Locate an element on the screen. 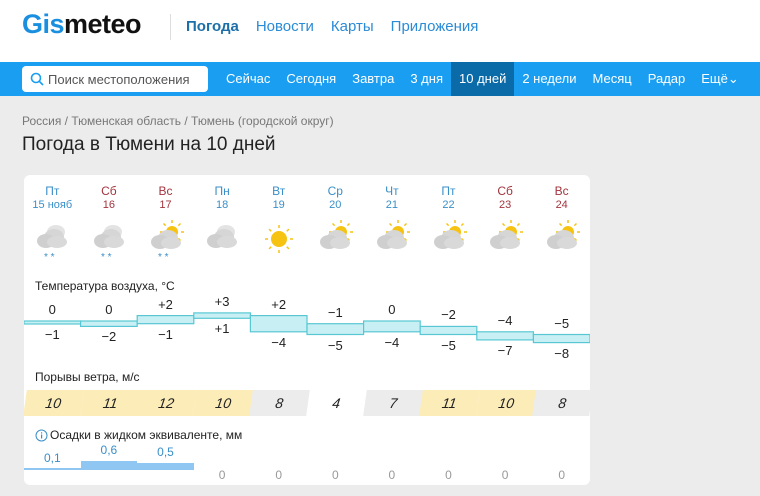 This screenshot has height=496, width=760. search-input: Поиск местоположения is located at coordinates (115, 79).